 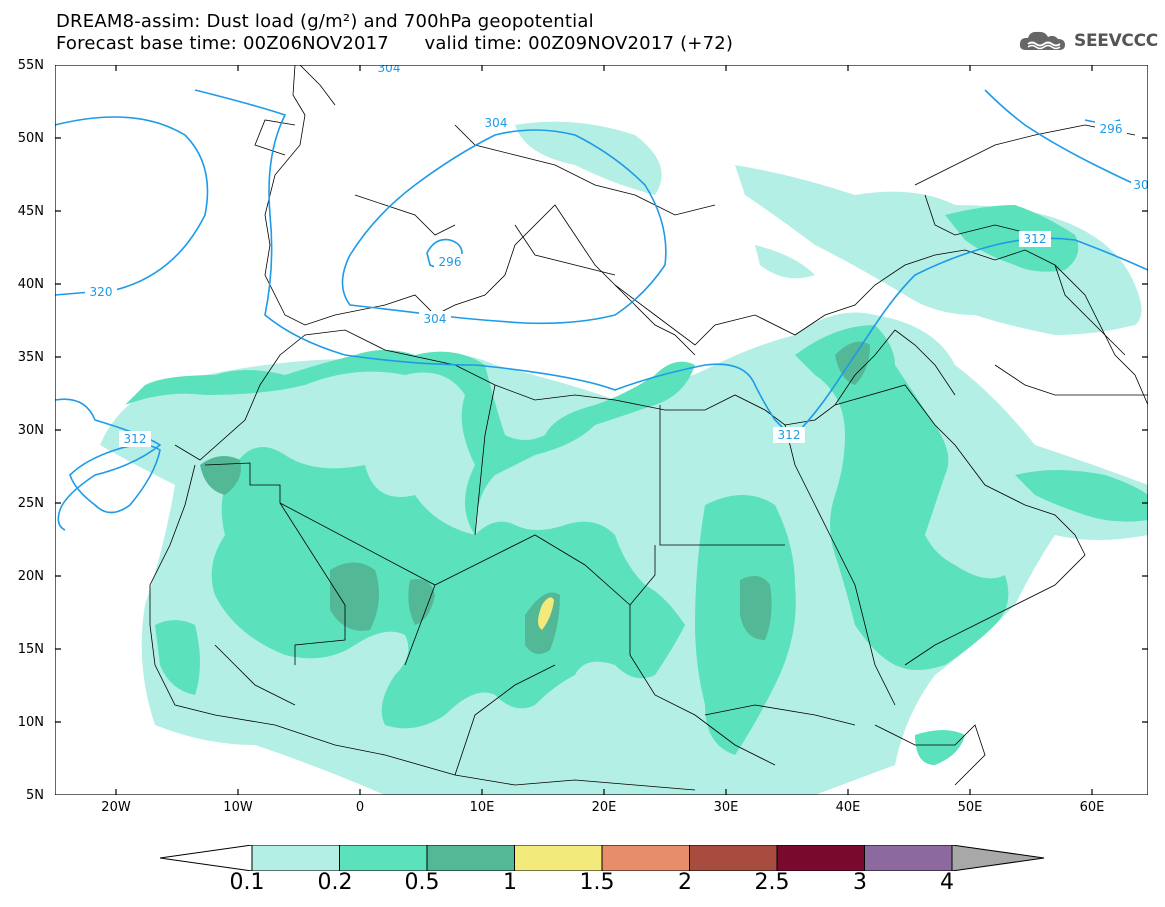 What do you see at coordinates (30, 576) in the screenshot?
I see `lat-label: 20N` at bounding box center [30, 576].